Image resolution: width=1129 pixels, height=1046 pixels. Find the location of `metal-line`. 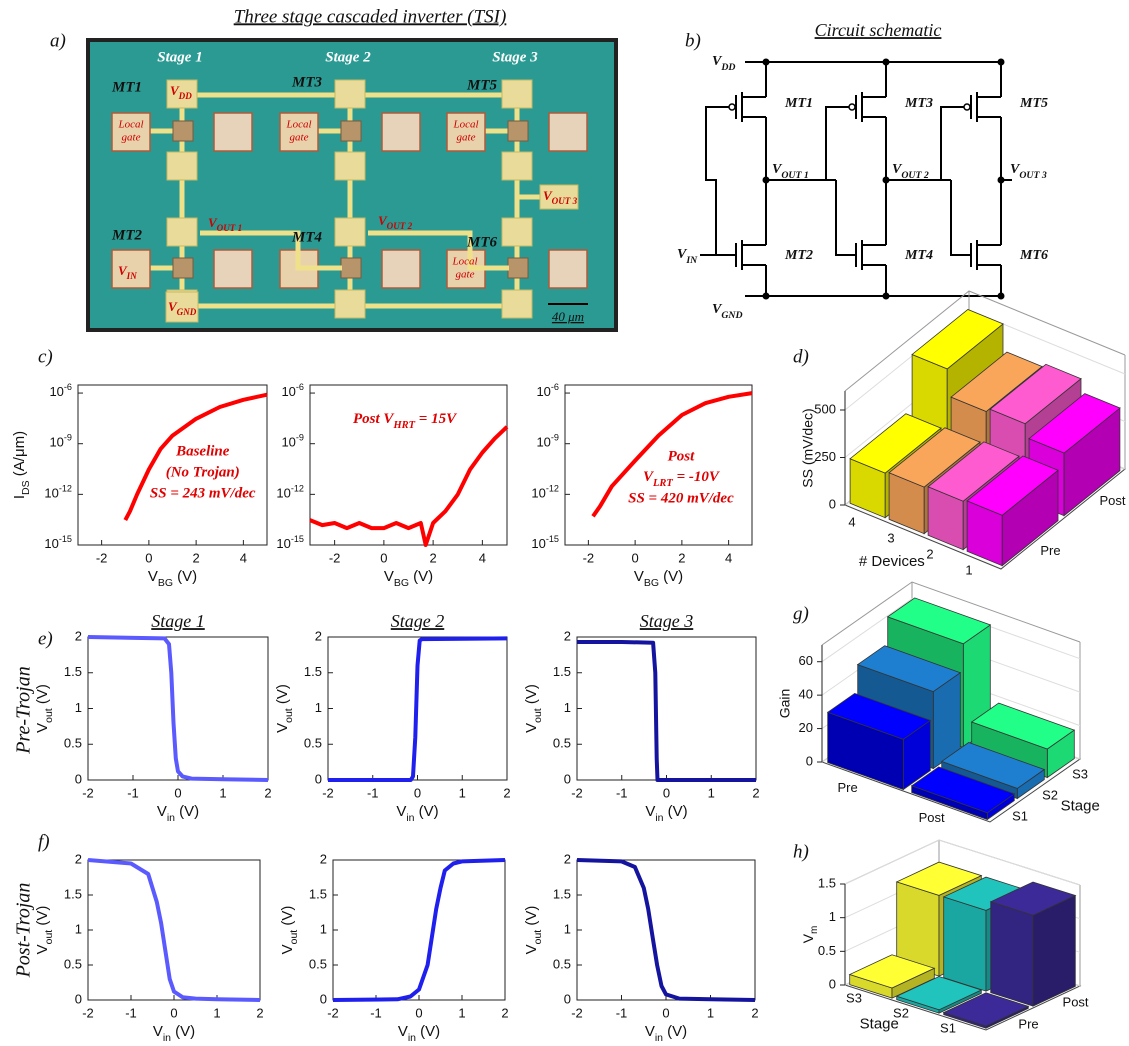

metal-line is located at coordinates (438, 250).